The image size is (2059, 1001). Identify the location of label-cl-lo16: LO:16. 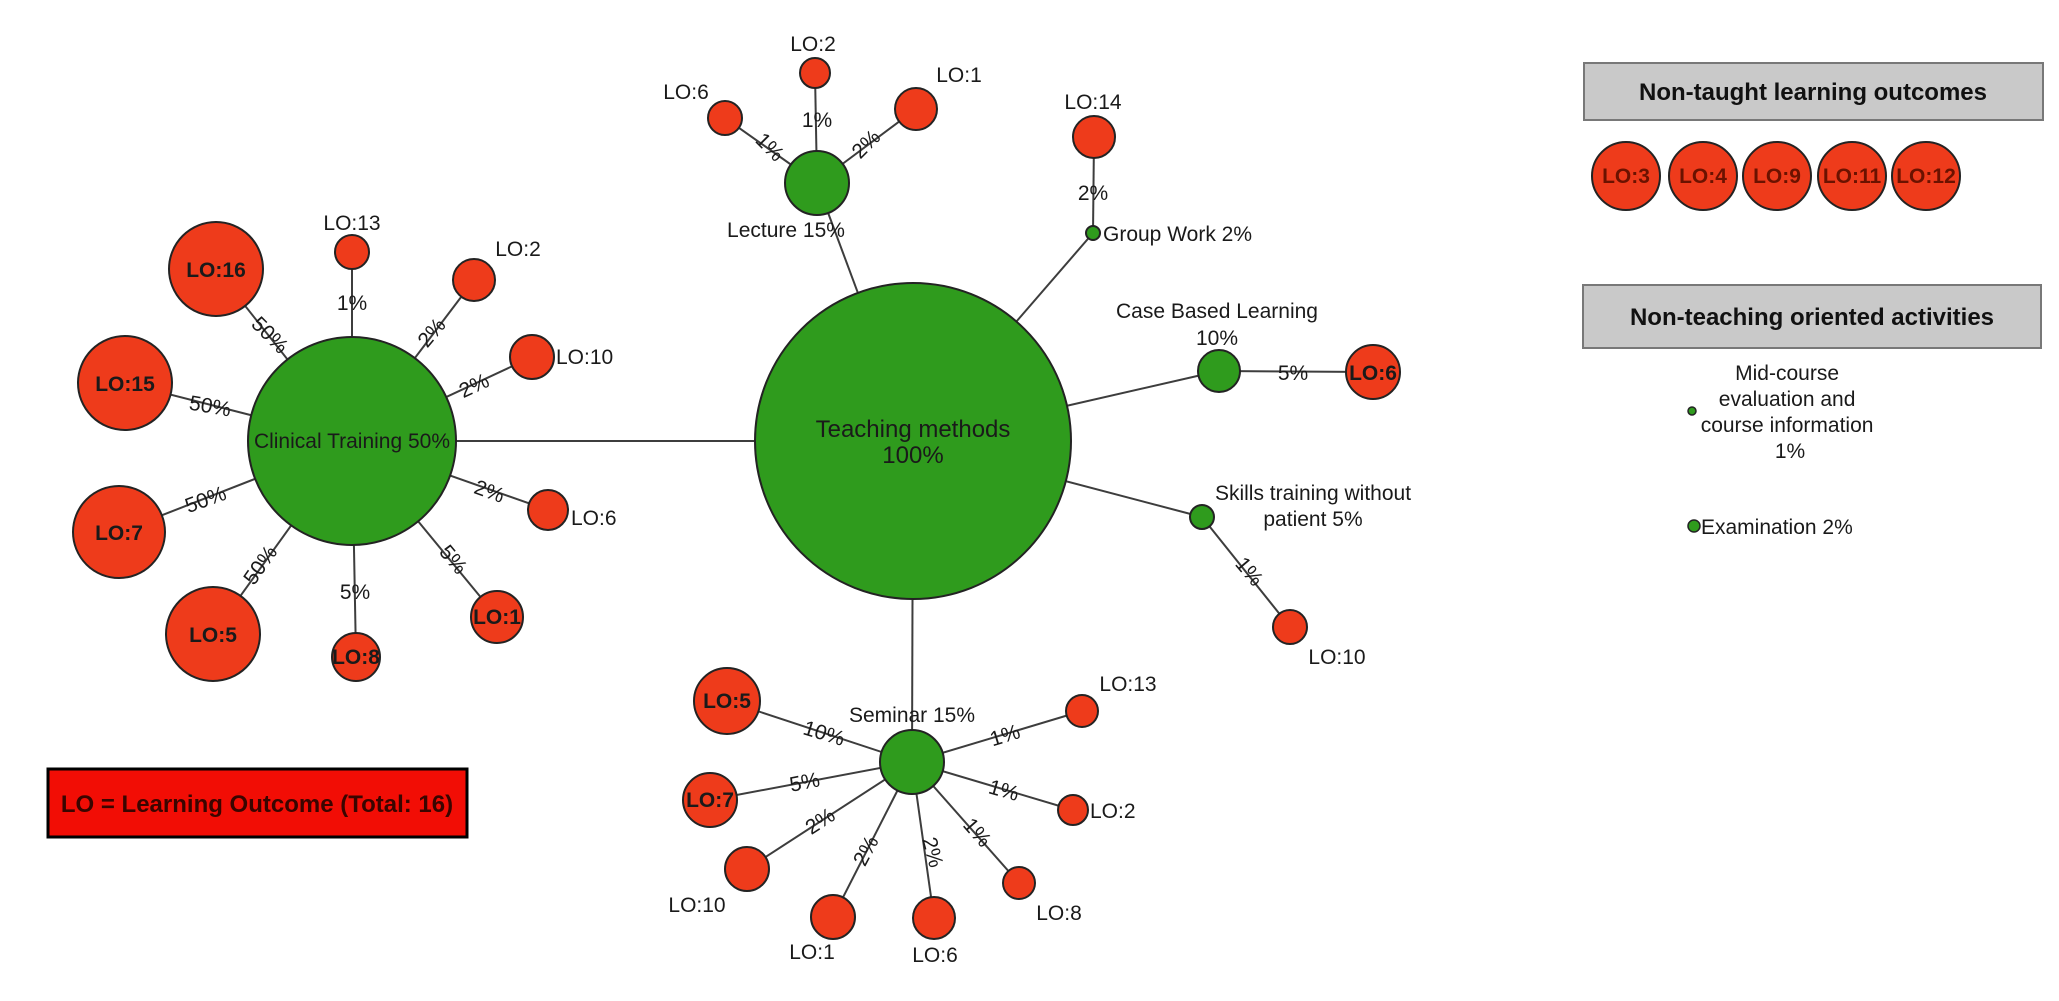
(216, 270).